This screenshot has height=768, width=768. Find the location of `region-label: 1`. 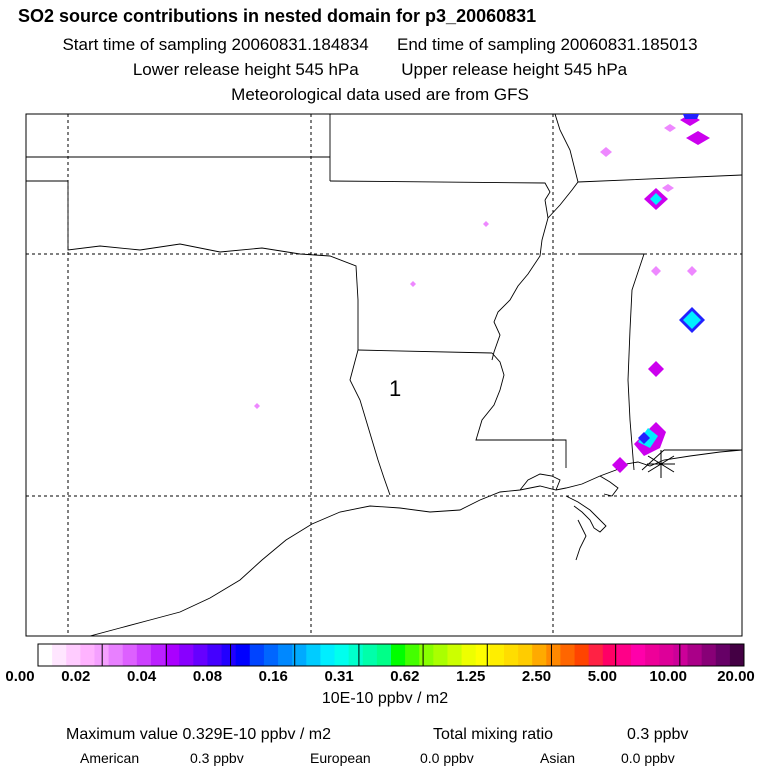

region-label: 1 is located at coordinates (395, 388).